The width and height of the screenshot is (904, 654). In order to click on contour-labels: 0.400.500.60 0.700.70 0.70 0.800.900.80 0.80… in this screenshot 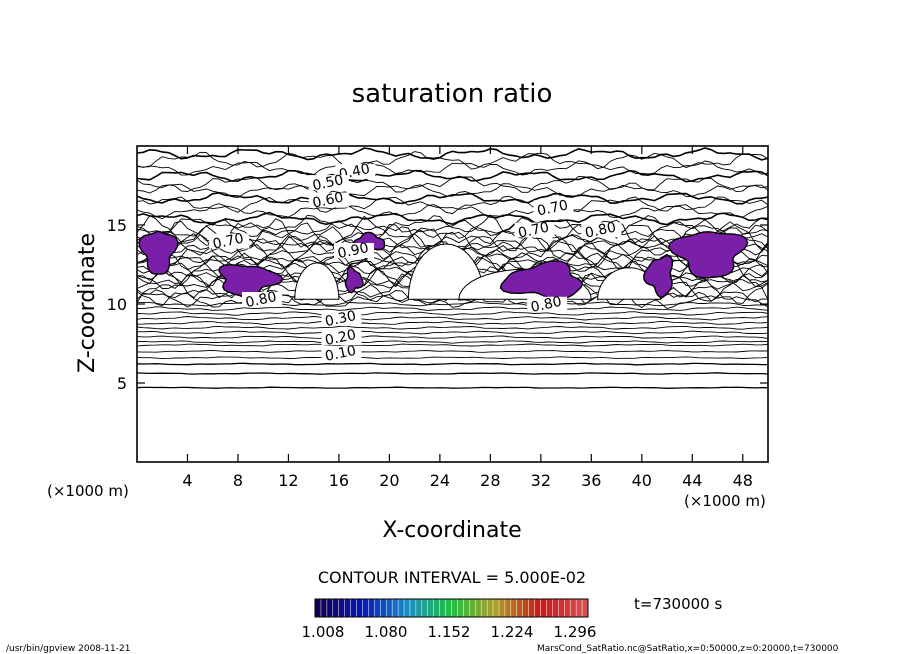, I will do `click(415, 263)`.